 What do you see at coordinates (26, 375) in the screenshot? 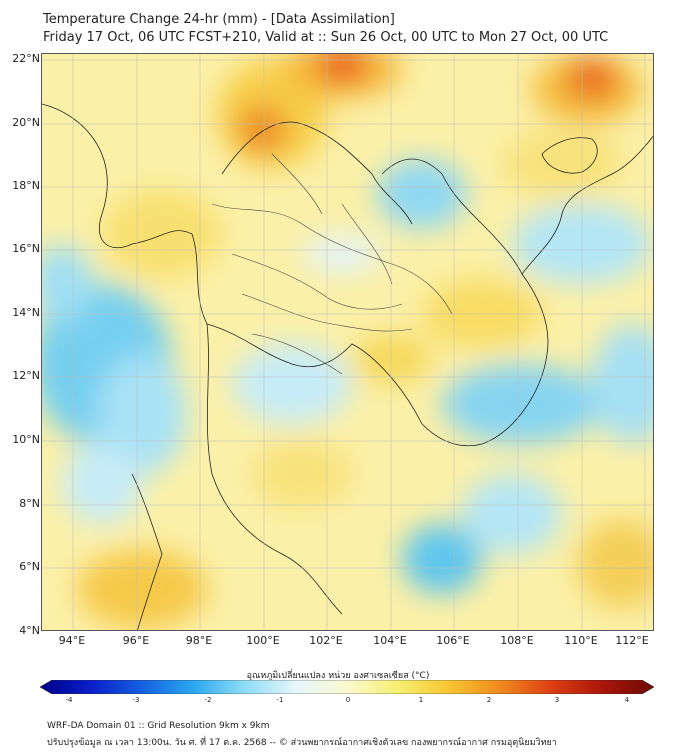
I see `lat-label: 12°N` at bounding box center [26, 375].